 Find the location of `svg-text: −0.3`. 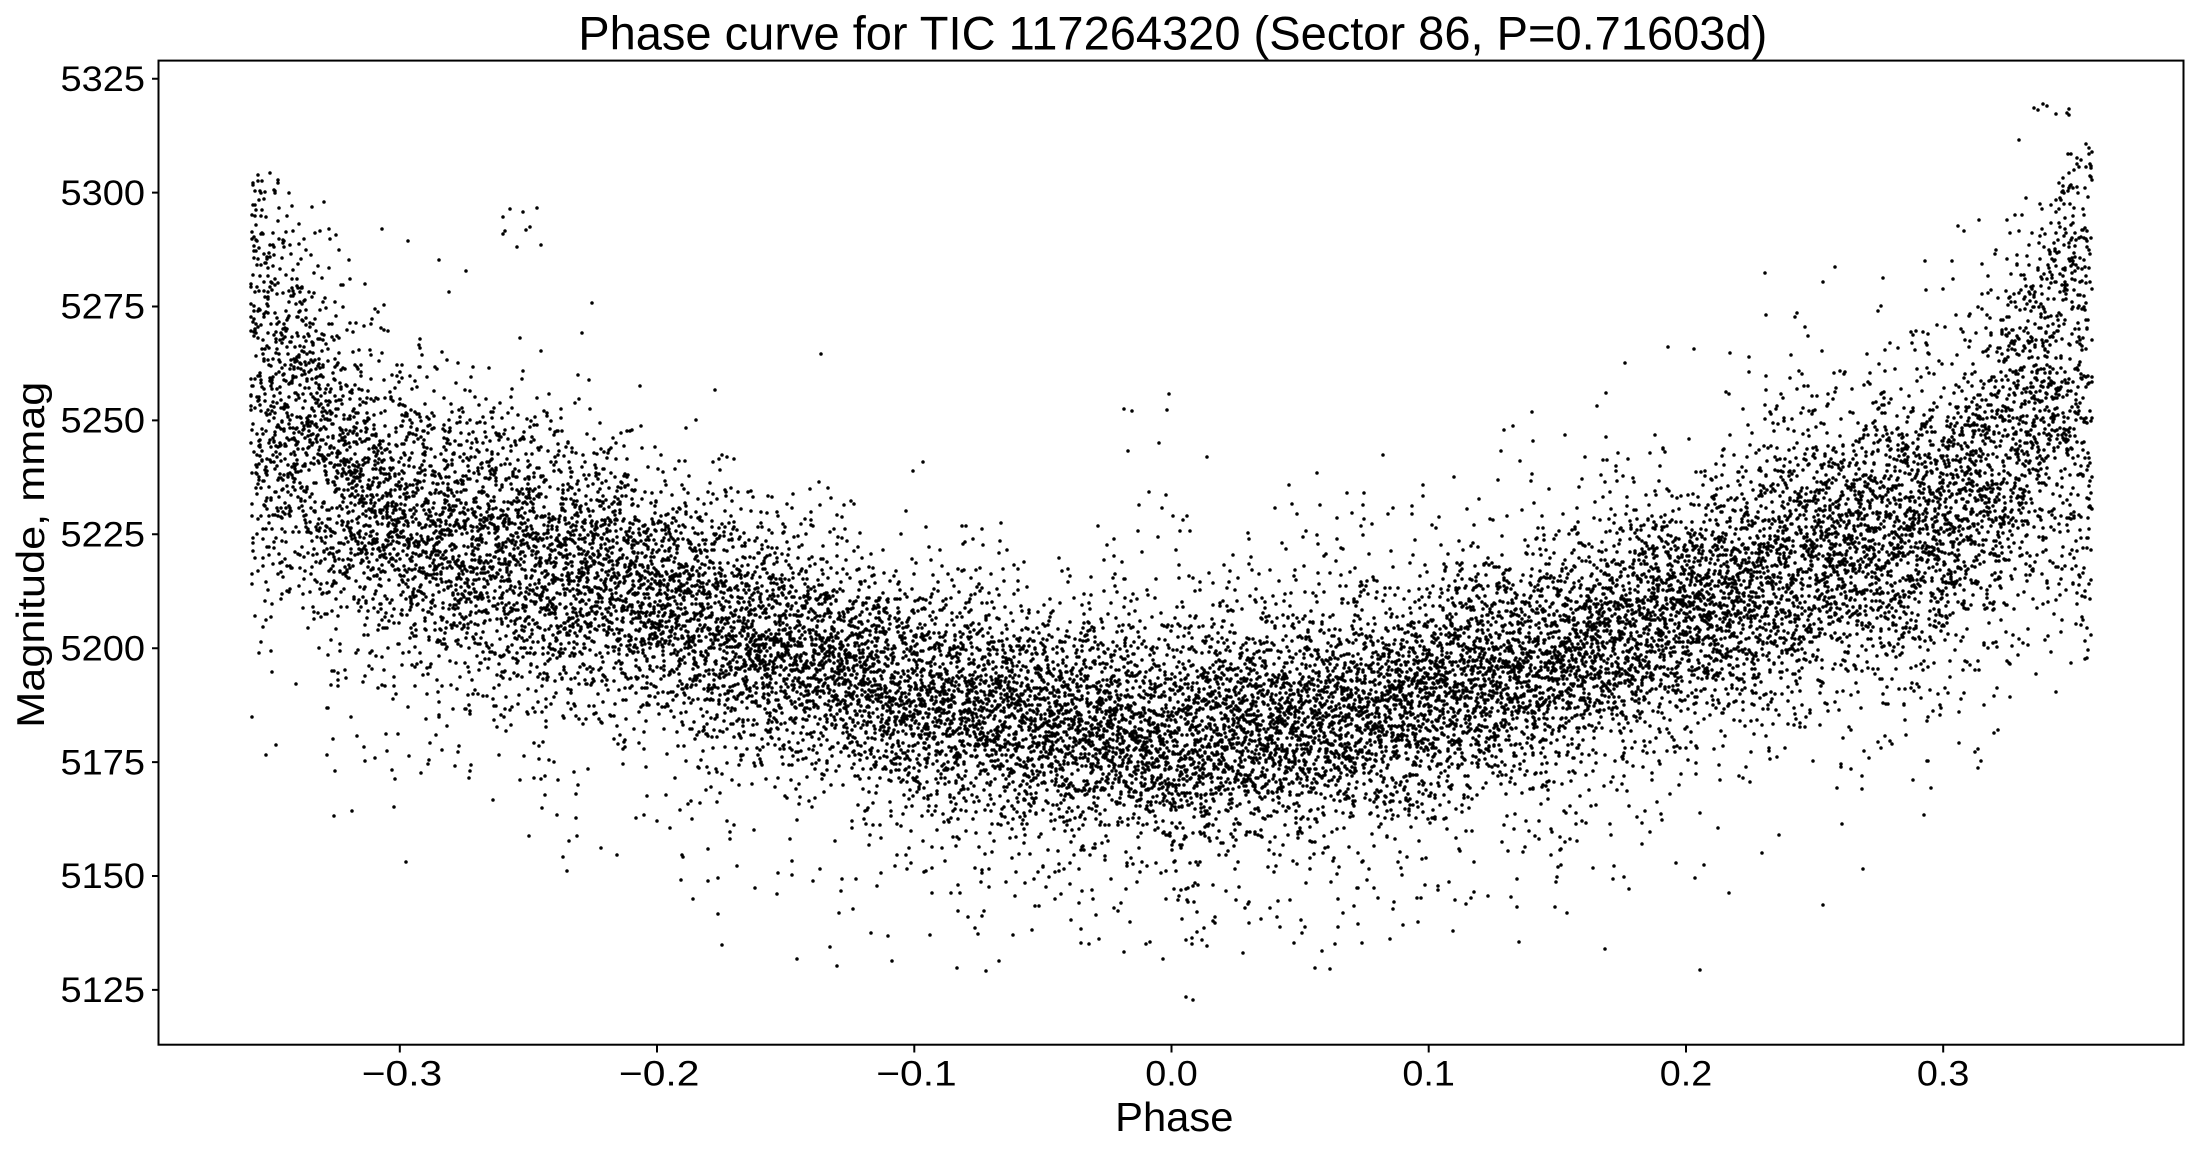

svg-text: −0.3 is located at coordinates (402, 1074).